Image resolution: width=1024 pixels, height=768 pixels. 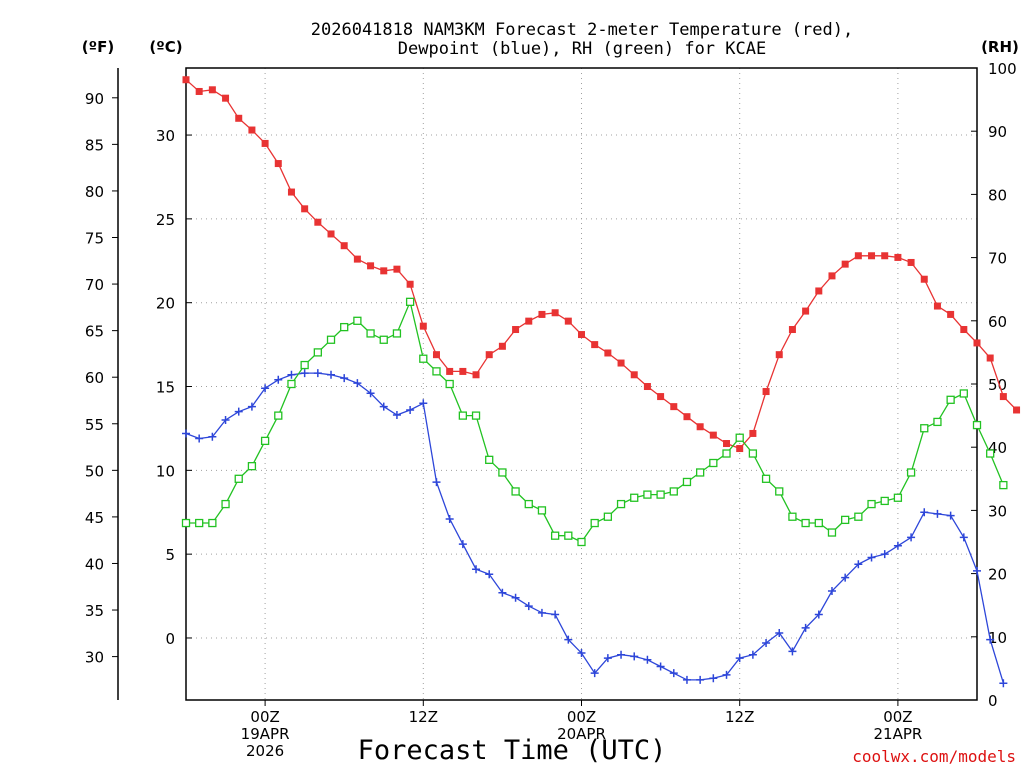 I want to click on fahrenheit-tick-label: 60, so click(x=94, y=378).